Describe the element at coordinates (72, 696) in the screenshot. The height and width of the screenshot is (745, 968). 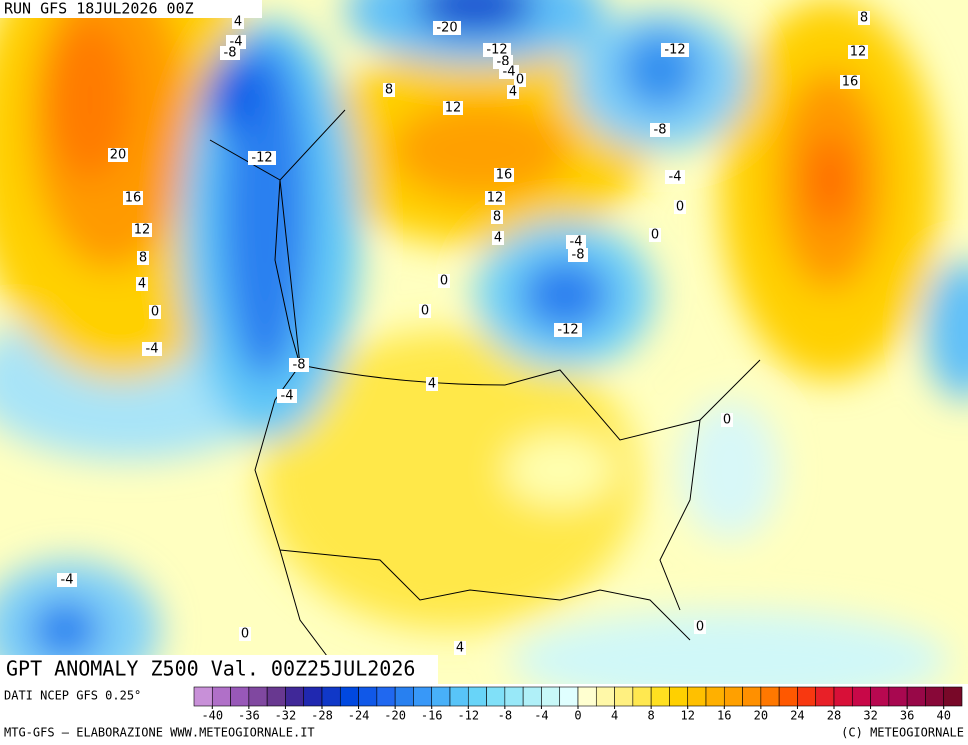
I see `source-label: DATI NCEP GFS 0.25°` at that location.